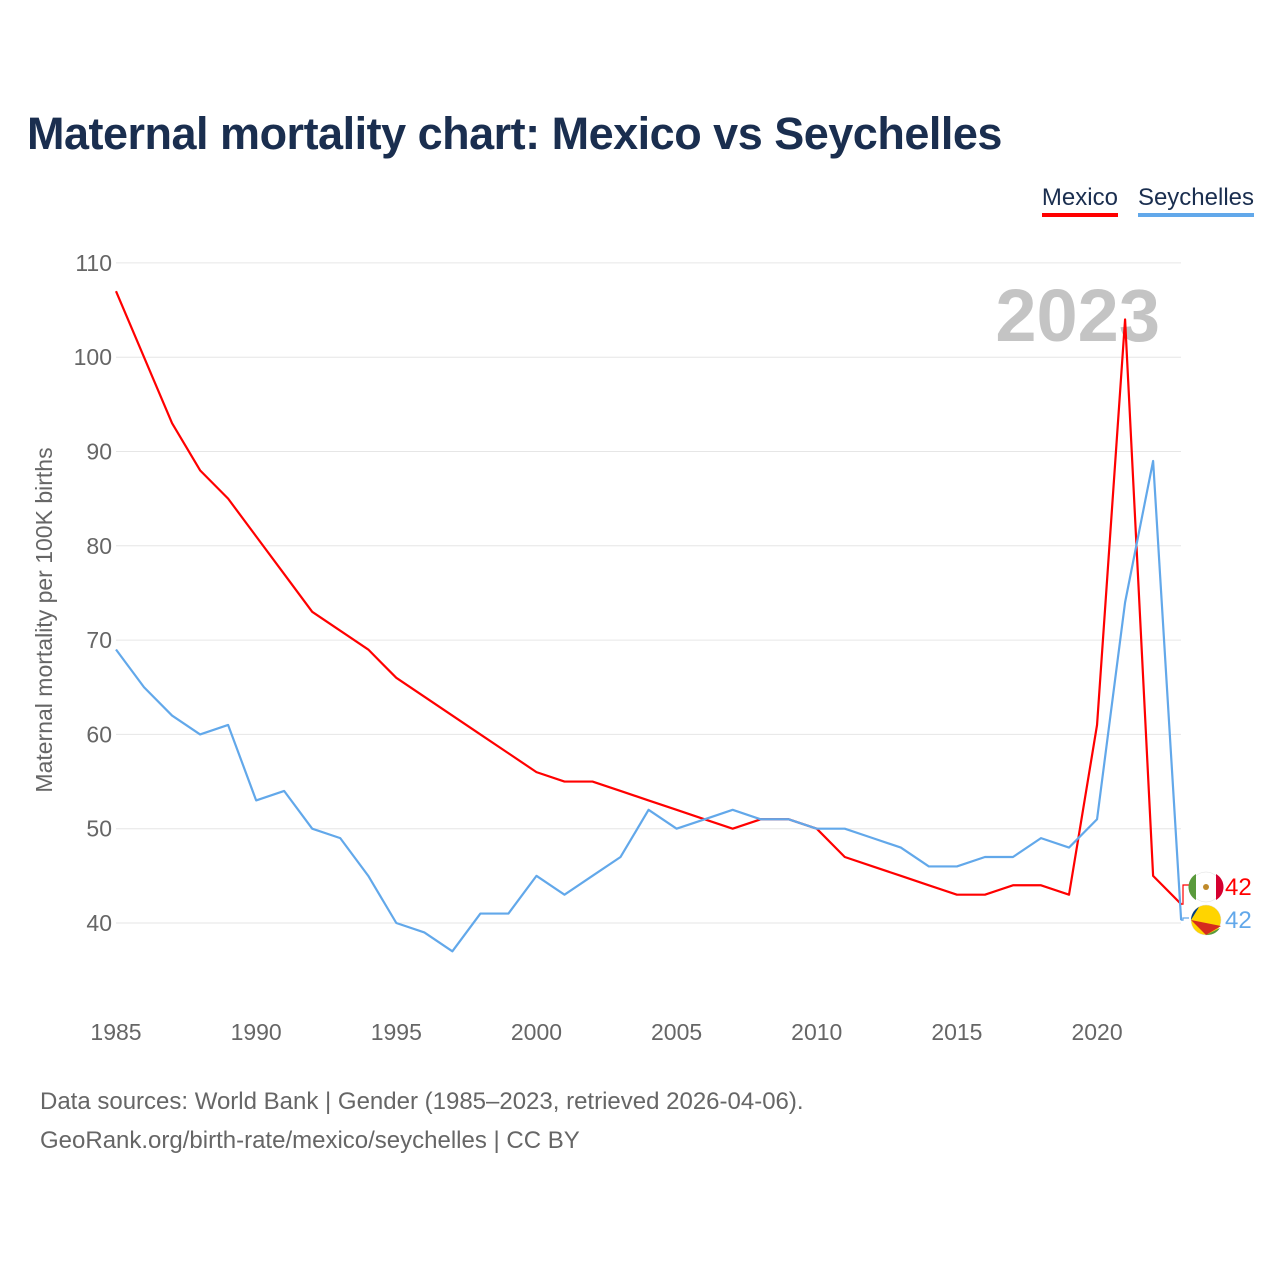  Describe the element at coordinates (1195, 200) in the screenshot. I see `legend-seychelles: Seychelles` at that location.